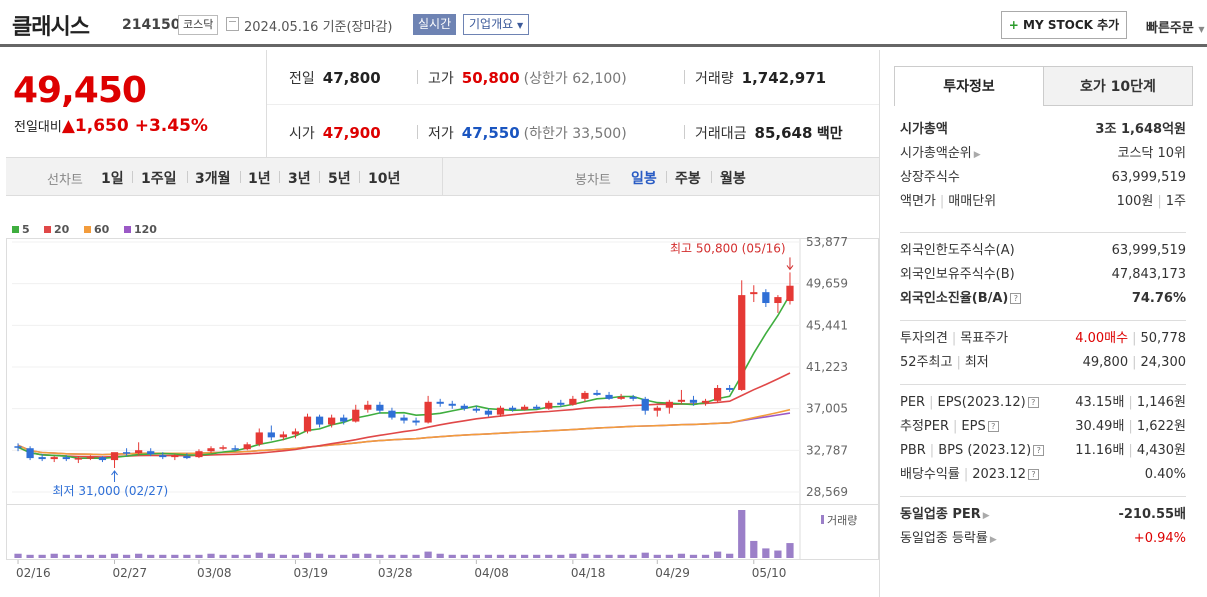 This screenshot has width=1207, height=597. Describe the element at coordinates (575, 79) in the screenshot. I see `upper-limit: (상한가 62,100)` at that location.